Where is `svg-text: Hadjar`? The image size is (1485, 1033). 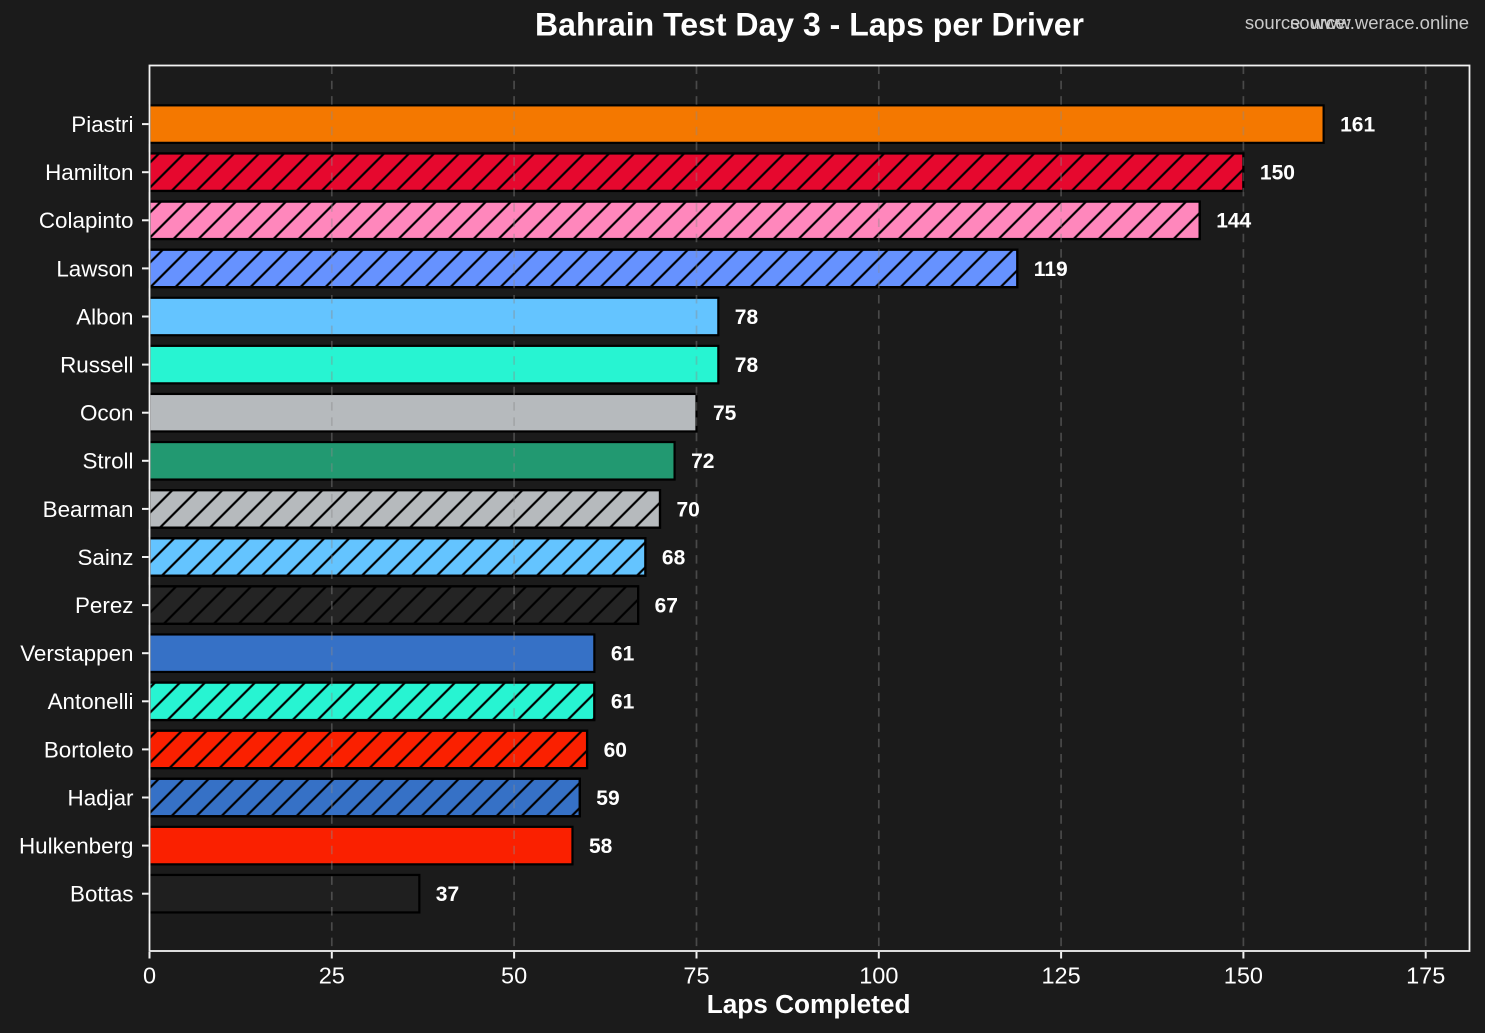
svg-text: Hadjar is located at coordinates (101, 797).